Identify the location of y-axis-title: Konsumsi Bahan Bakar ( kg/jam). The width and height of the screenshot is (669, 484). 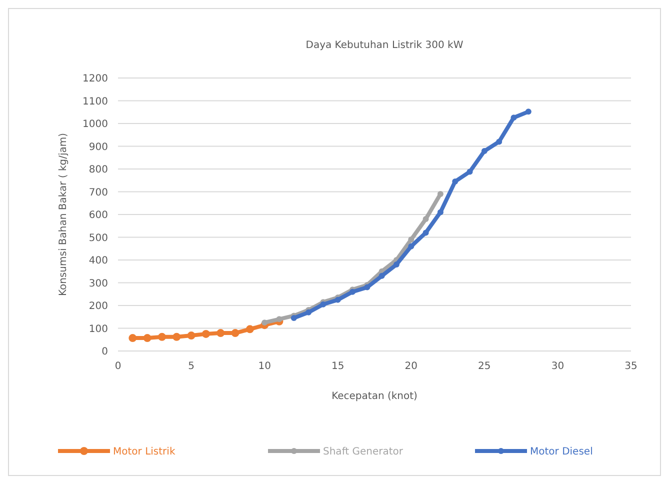
(63, 214).